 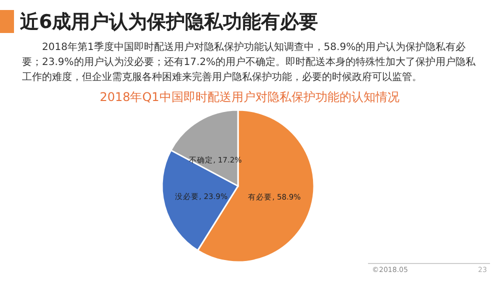 What do you see at coordinates (169, 22) in the screenshot?
I see `text: 近6成用户认为保护隐私功能有必要` at bounding box center [169, 22].